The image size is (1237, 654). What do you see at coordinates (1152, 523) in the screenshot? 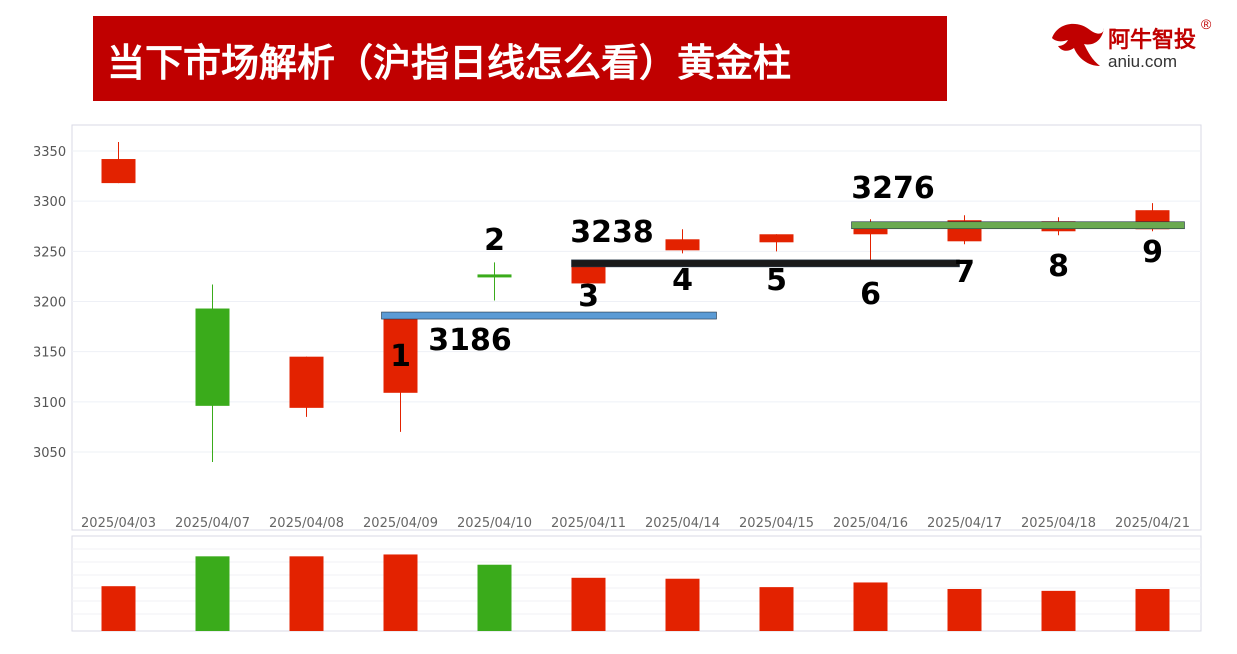
I see `x-tick-label: 2025/04/21` at bounding box center [1152, 523].